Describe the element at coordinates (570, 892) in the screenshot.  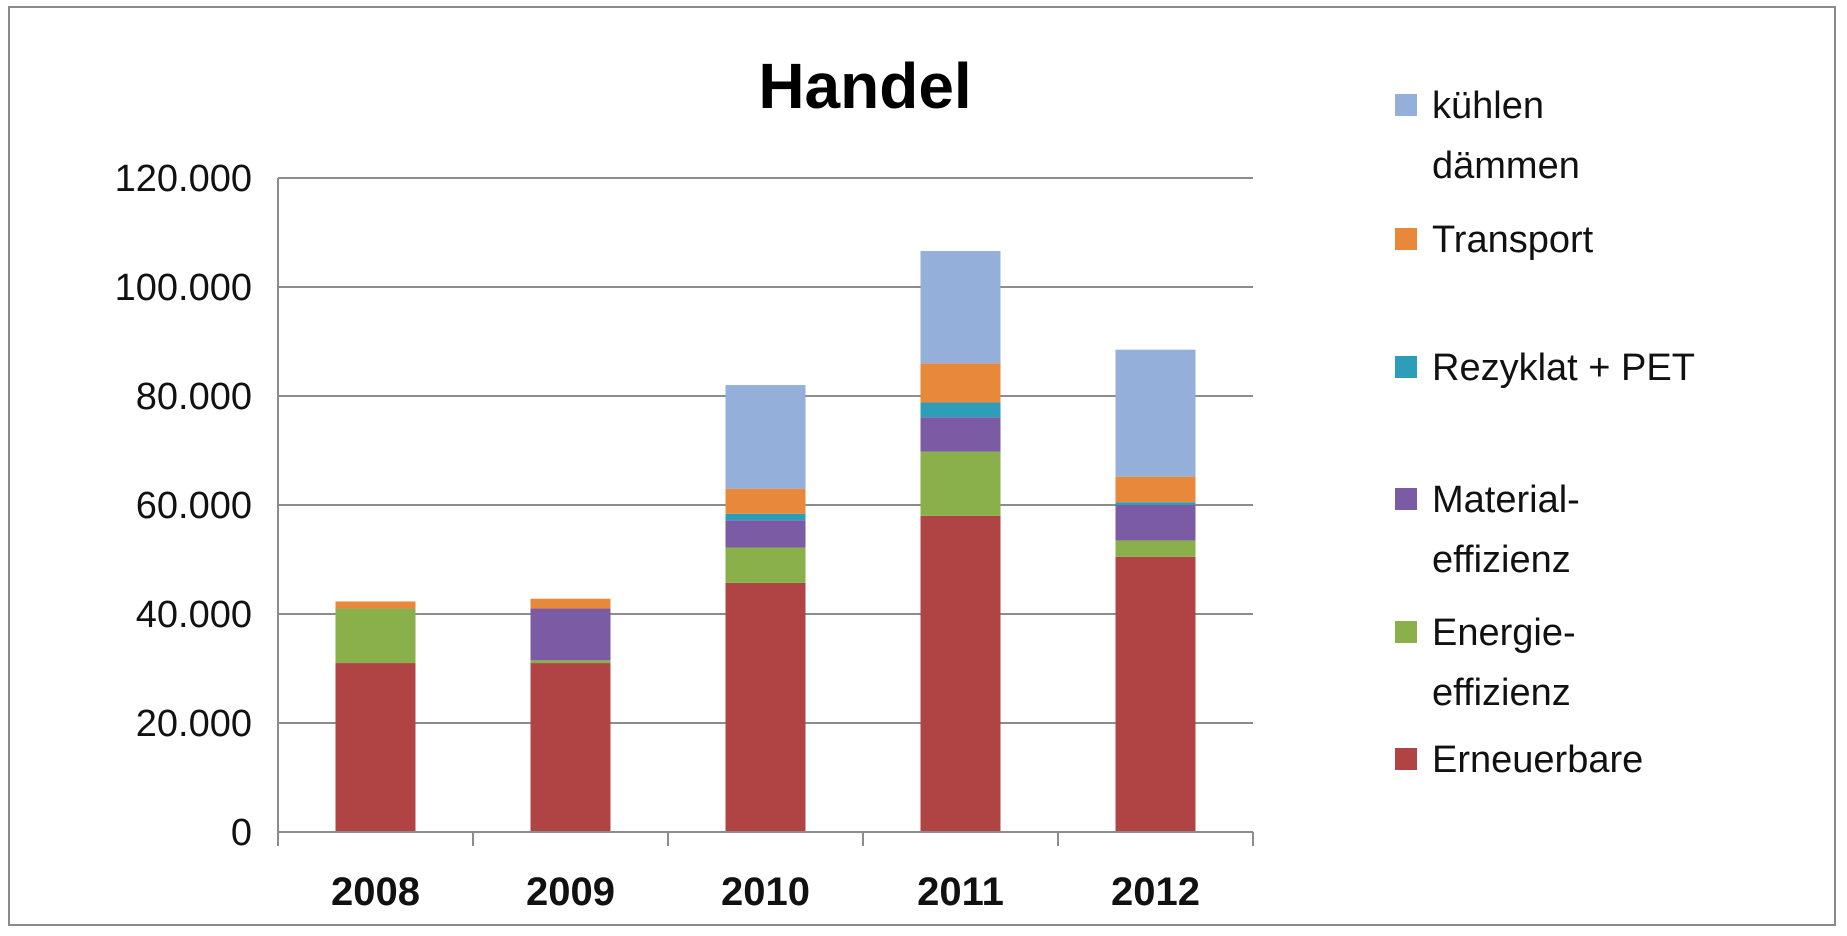
I see `x-tick-label: 2009` at that location.